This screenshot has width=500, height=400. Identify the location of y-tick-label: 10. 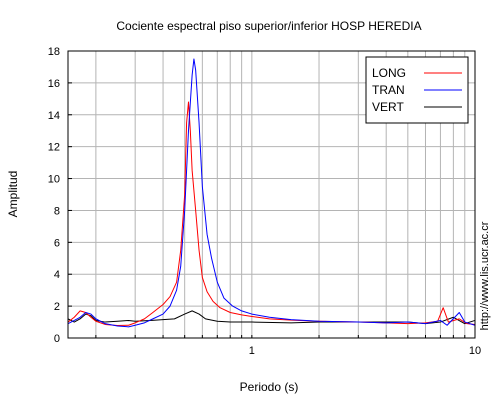
(54, 180).